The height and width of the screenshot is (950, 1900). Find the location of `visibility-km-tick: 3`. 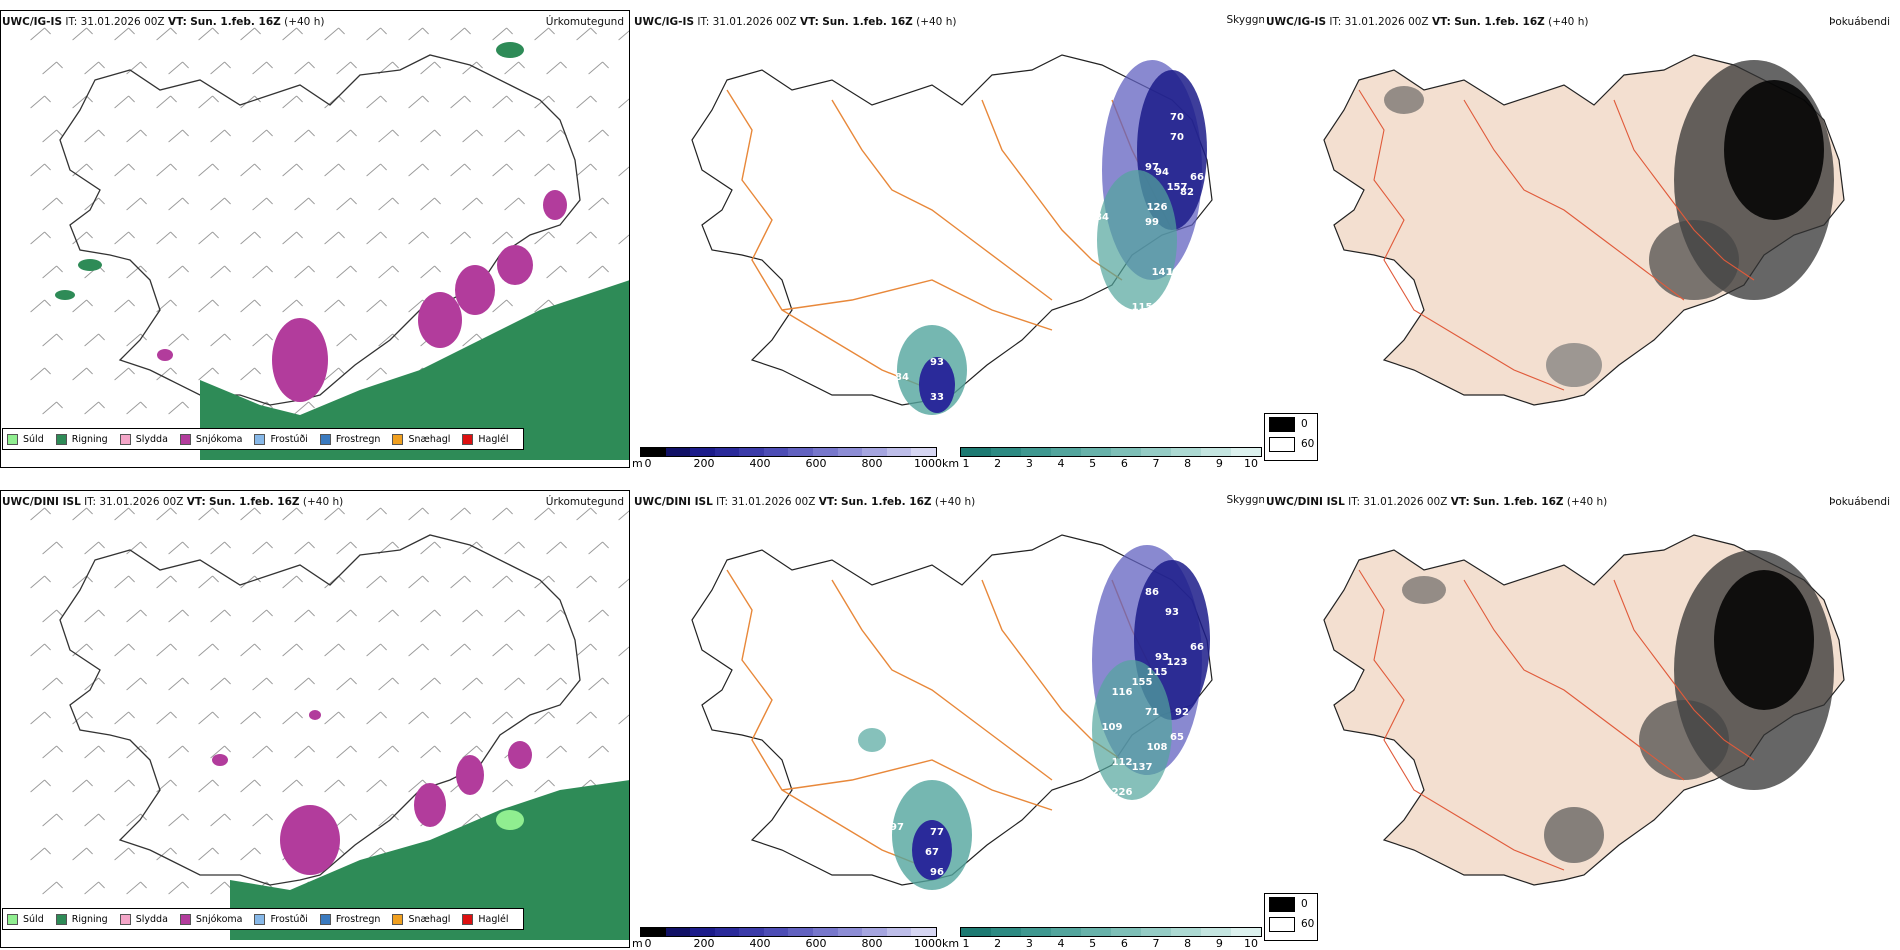

visibility-km-tick: 3 is located at coordinates (1029, 463).